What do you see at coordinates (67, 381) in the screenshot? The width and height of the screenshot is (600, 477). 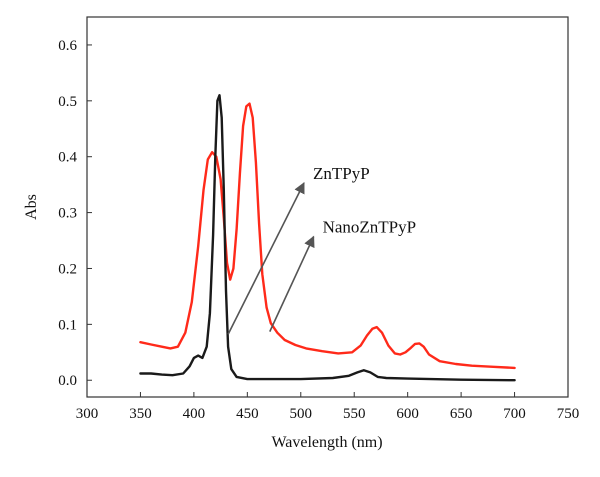 I see `y-tick-label: 0.0` at bounding box center [67, 381].